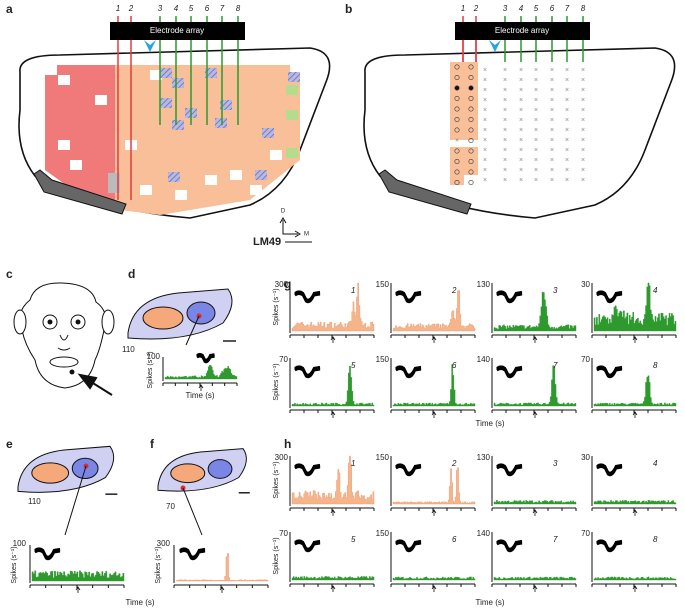 This screenshot has height=608, width=685. What do you see at coordinates (348, 9) in the screenshot?
I see `label: b` at bounding box center [348, 9].